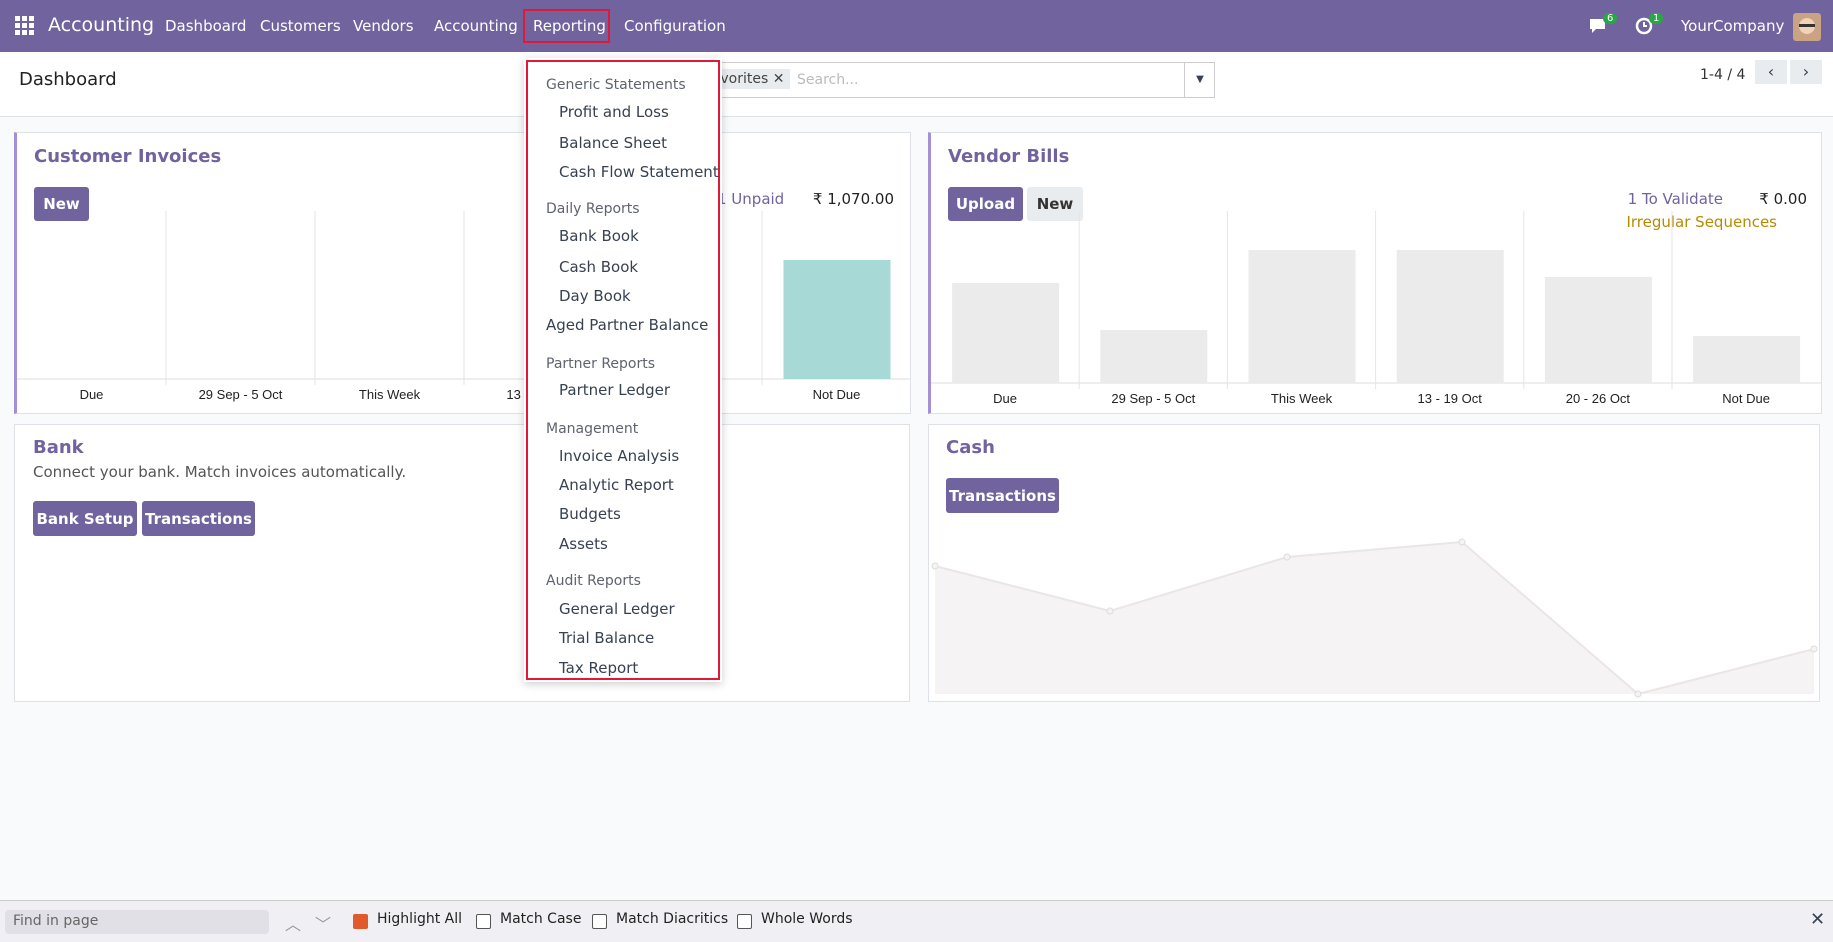 Image resolution: width=1833 pixels, height=942 pixels. Describe the element at coordinates (853, 199) in the screenshot. I see `unpaid-amount: ₹ 1,070.00` at that location.